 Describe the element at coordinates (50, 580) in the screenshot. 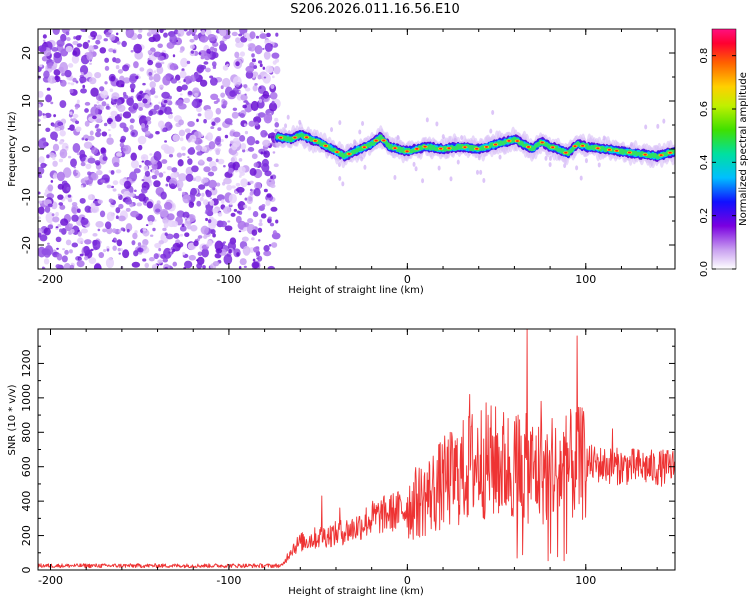

I see `snr-xtick-label: -200` at that location.